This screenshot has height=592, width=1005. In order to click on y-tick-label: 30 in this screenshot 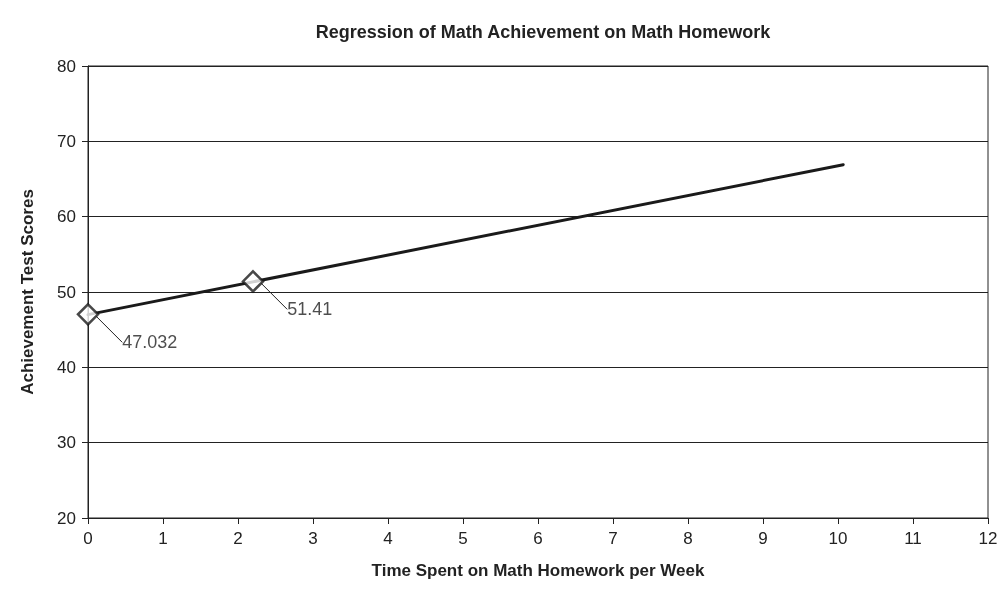, I will do `click(66, 443)`.